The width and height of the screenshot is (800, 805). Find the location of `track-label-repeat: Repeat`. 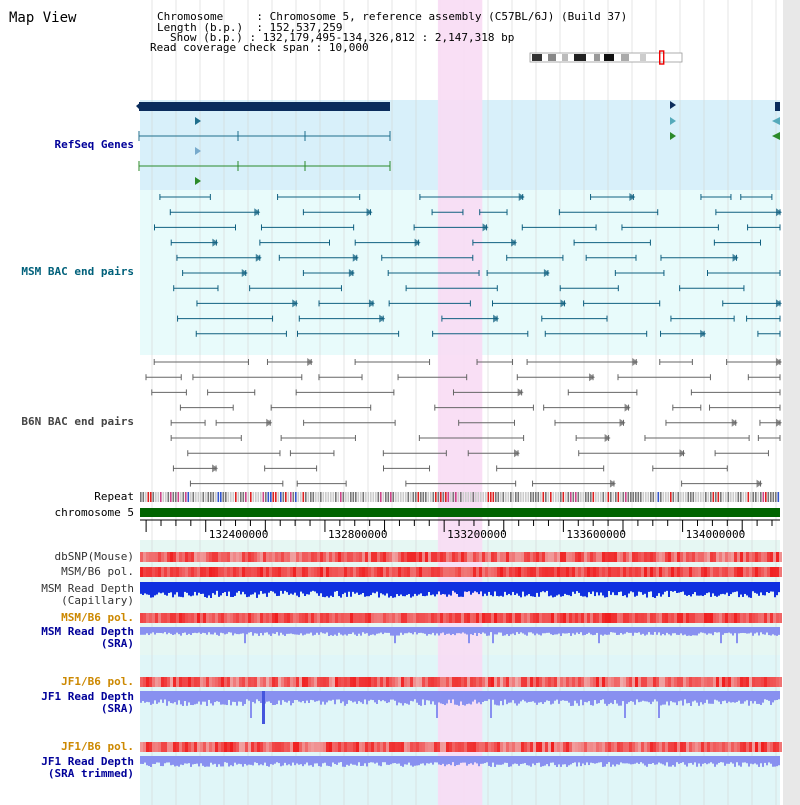

track-label-repeat: Repeat is located at coordinates (114, 496).